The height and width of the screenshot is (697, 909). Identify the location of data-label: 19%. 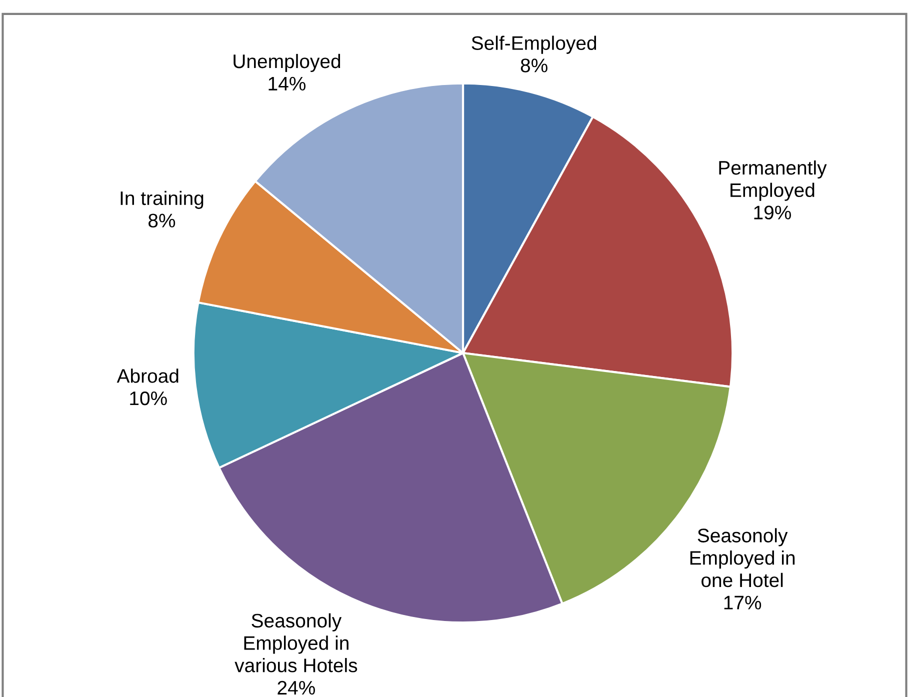
(772, 213).